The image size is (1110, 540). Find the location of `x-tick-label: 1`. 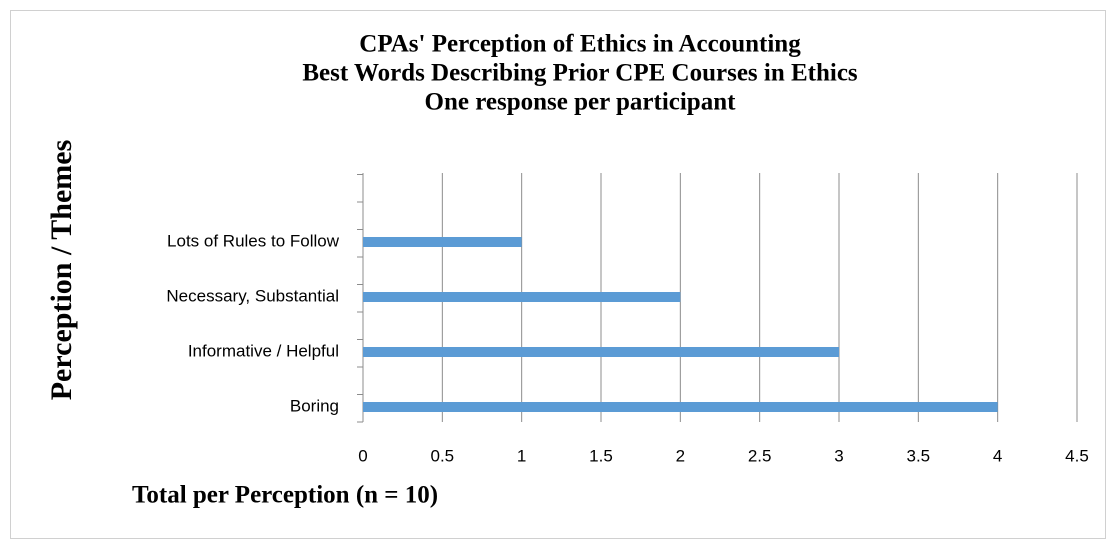

x-tick-label: 1 is located at coordinates (521, 455).